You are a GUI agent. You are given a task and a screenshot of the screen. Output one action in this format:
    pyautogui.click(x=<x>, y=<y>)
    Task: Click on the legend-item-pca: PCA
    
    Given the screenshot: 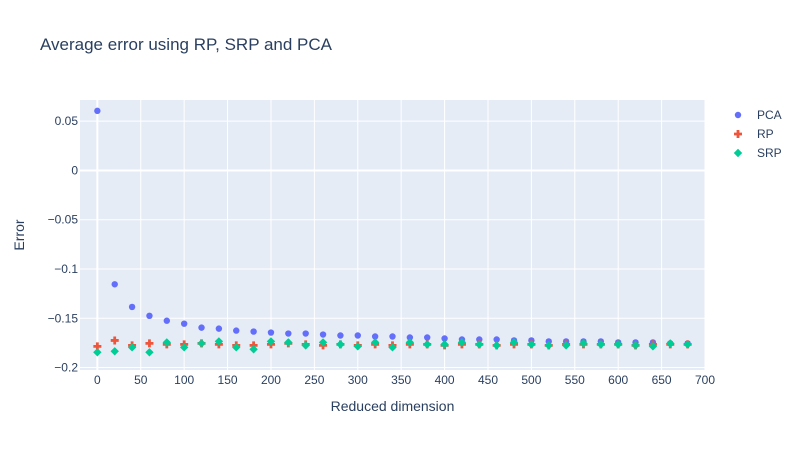 What is the action you would take?
    pyautogui.click(x=758, y=115)
    